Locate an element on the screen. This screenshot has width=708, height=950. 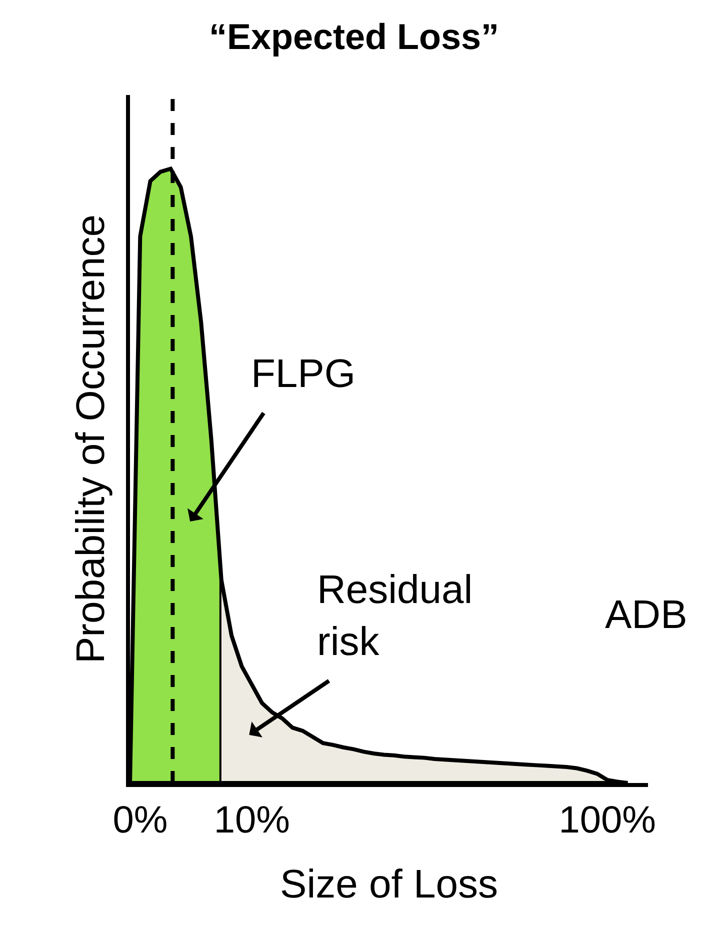
annotation: Residual risk is located at coordinates (395, 616).